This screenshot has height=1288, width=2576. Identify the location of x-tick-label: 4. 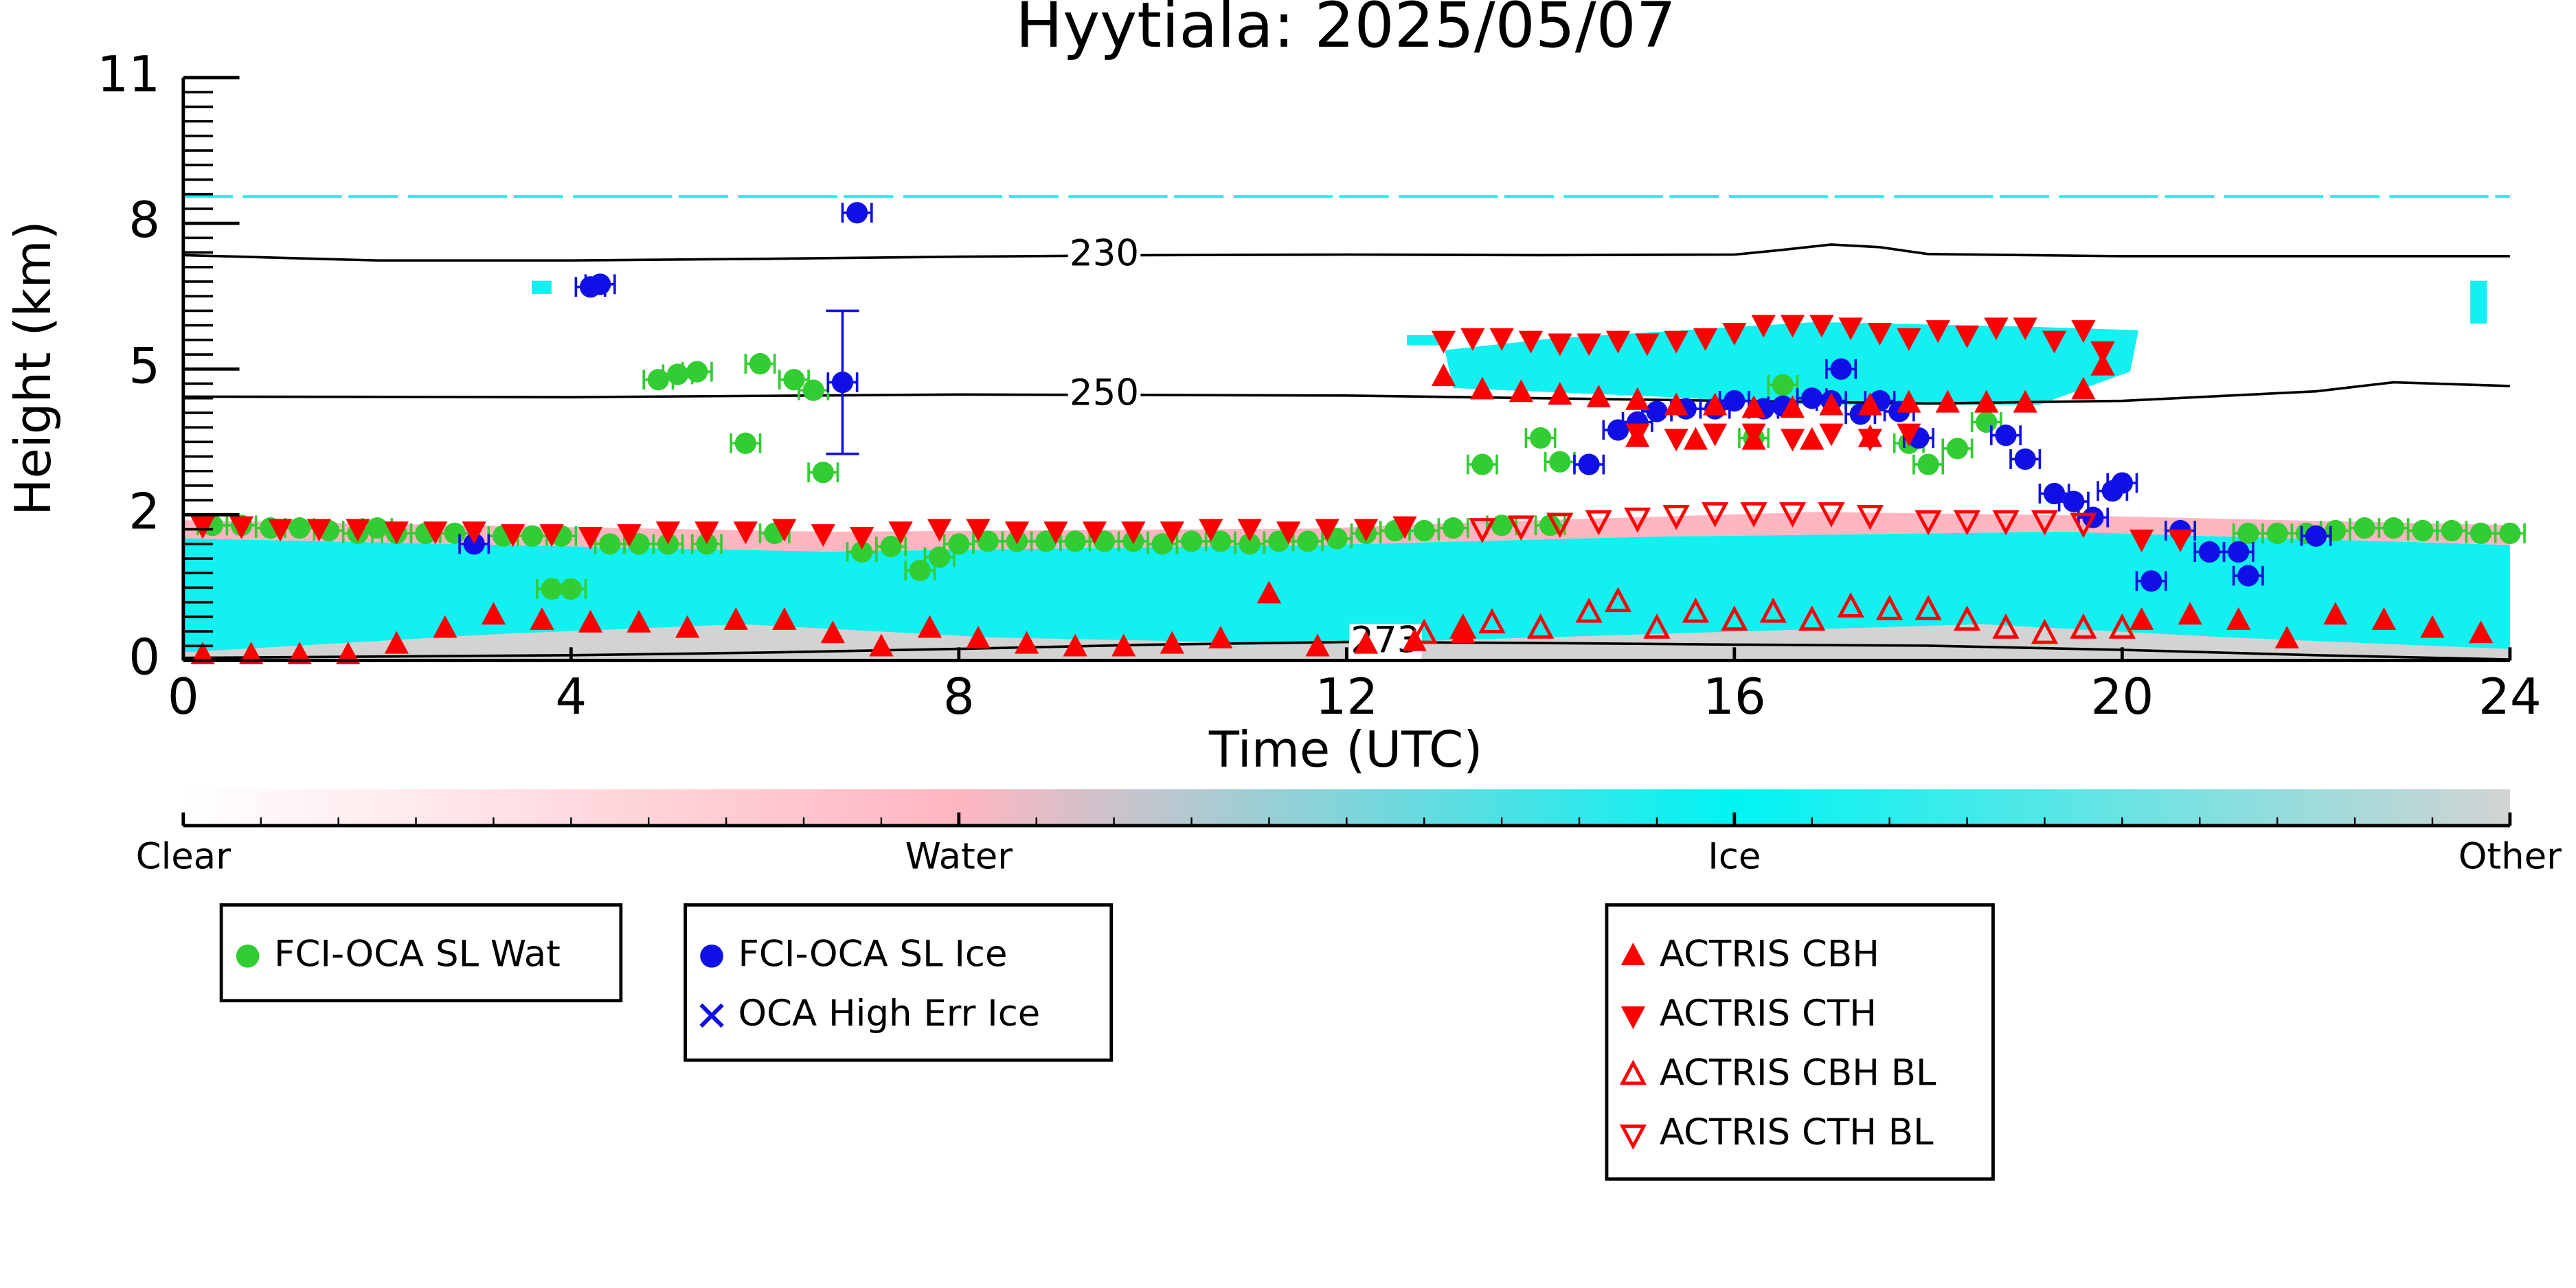
(571, 697).